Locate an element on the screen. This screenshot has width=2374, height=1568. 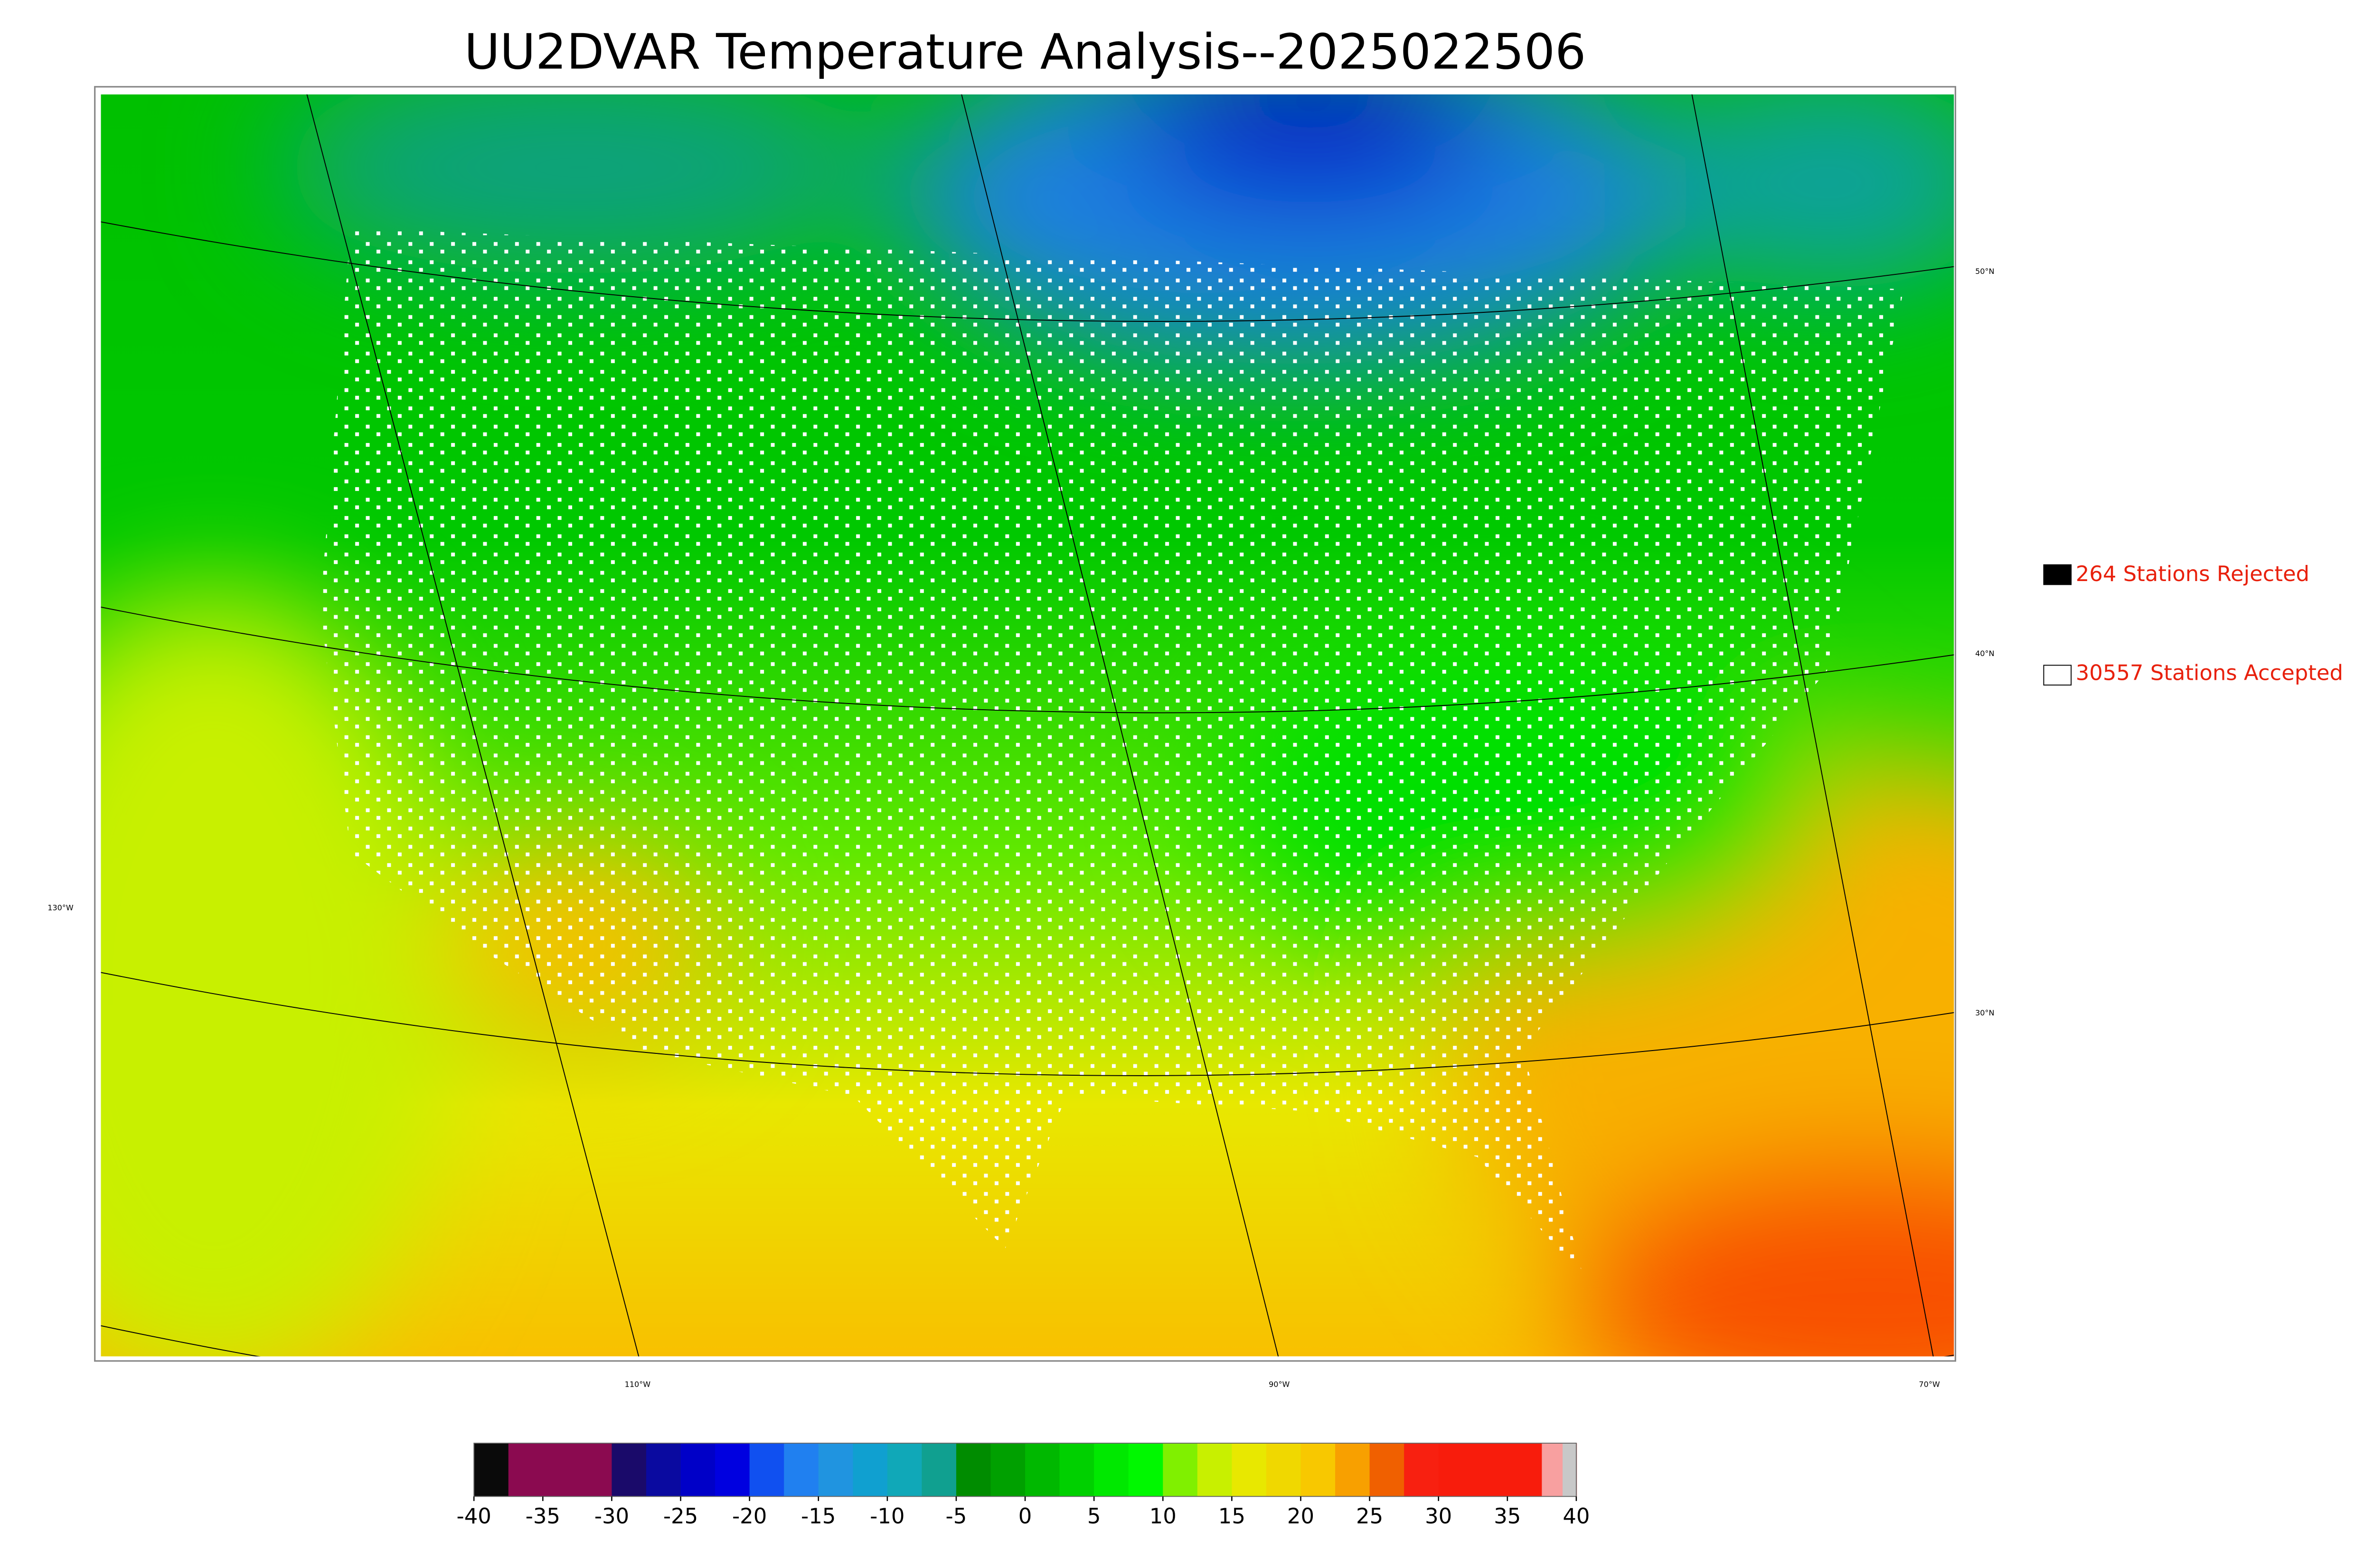
colorbar-tick-label: -5 is located at coordinates (956, 1516).